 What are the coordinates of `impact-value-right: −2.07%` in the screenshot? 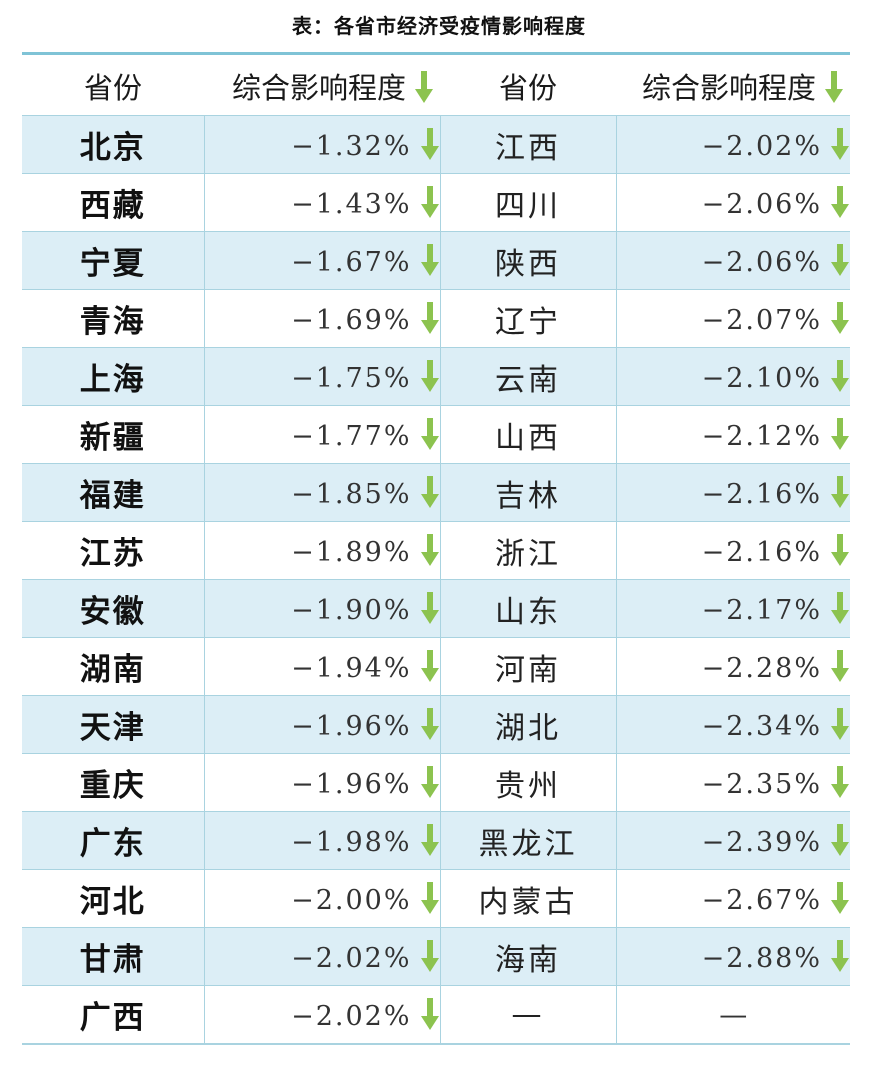 It's located at (732, 318).